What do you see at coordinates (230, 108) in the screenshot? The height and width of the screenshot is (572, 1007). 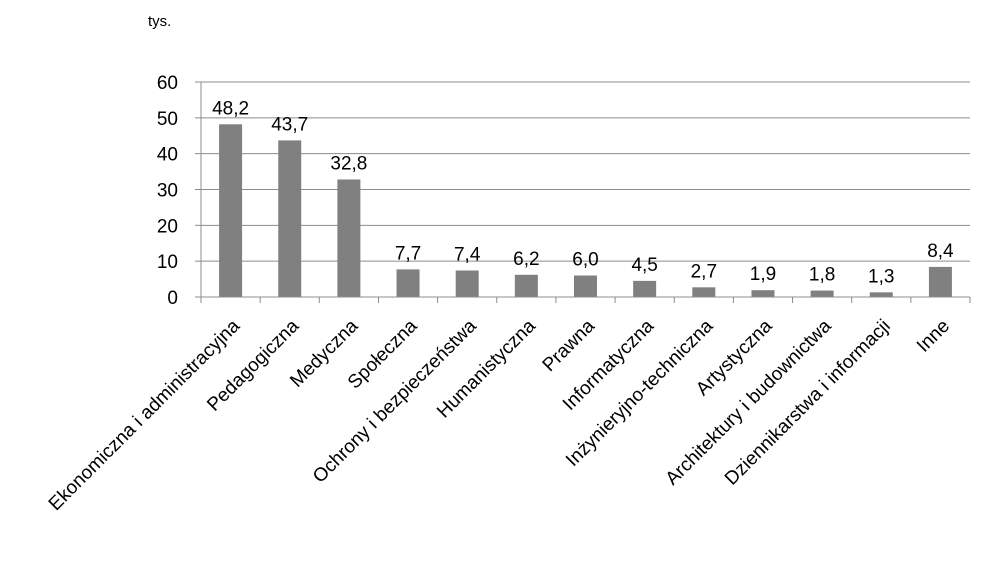 I see `data-label: 48,2` at bounding box center [230, 108].